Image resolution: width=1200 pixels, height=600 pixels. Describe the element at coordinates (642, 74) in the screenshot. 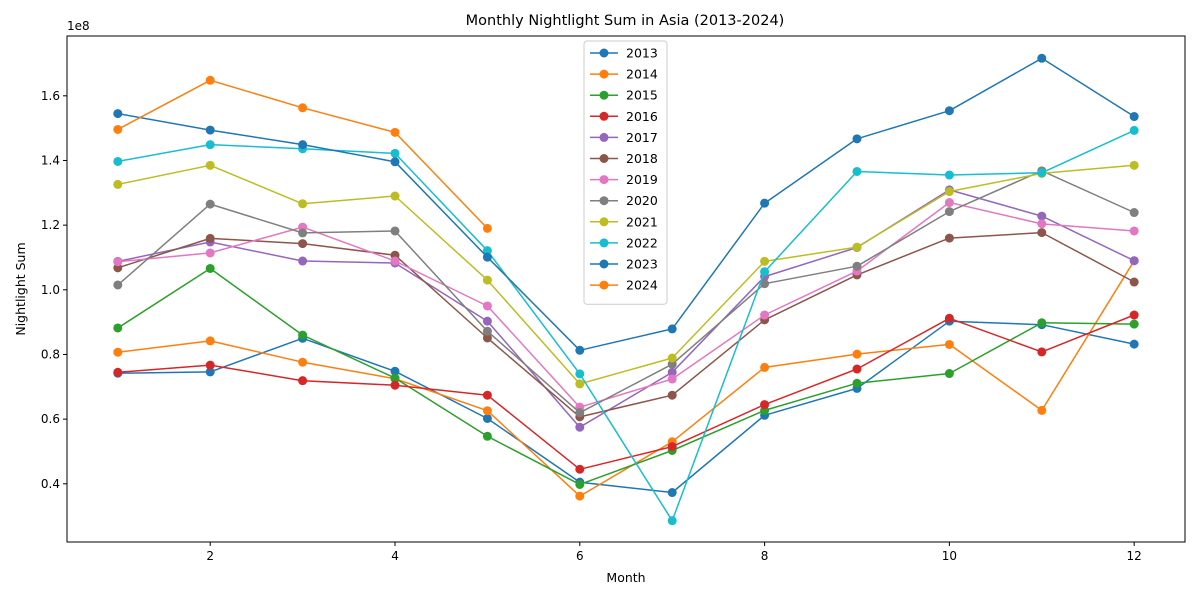

I see `legend-label: 2014` at that location.